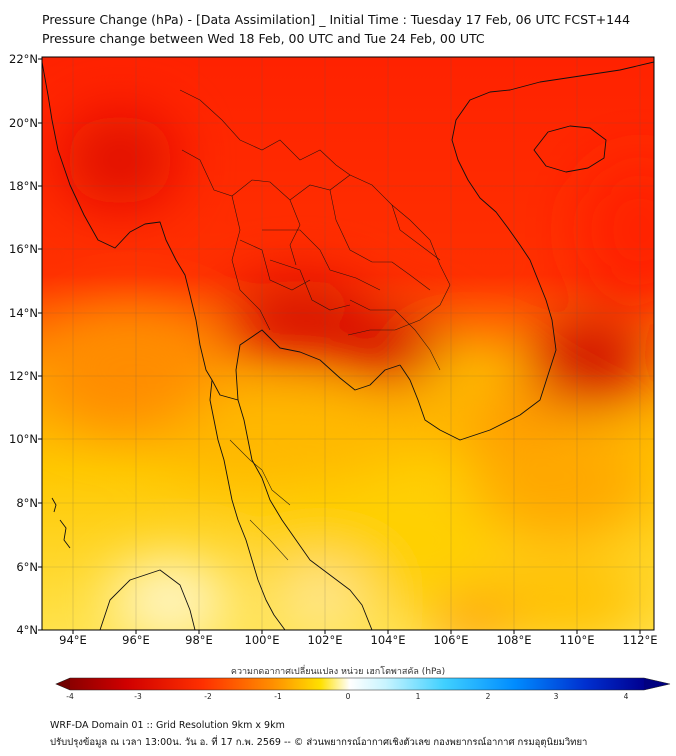  I want to click on lon-label: 100°E, so click(262, 640).